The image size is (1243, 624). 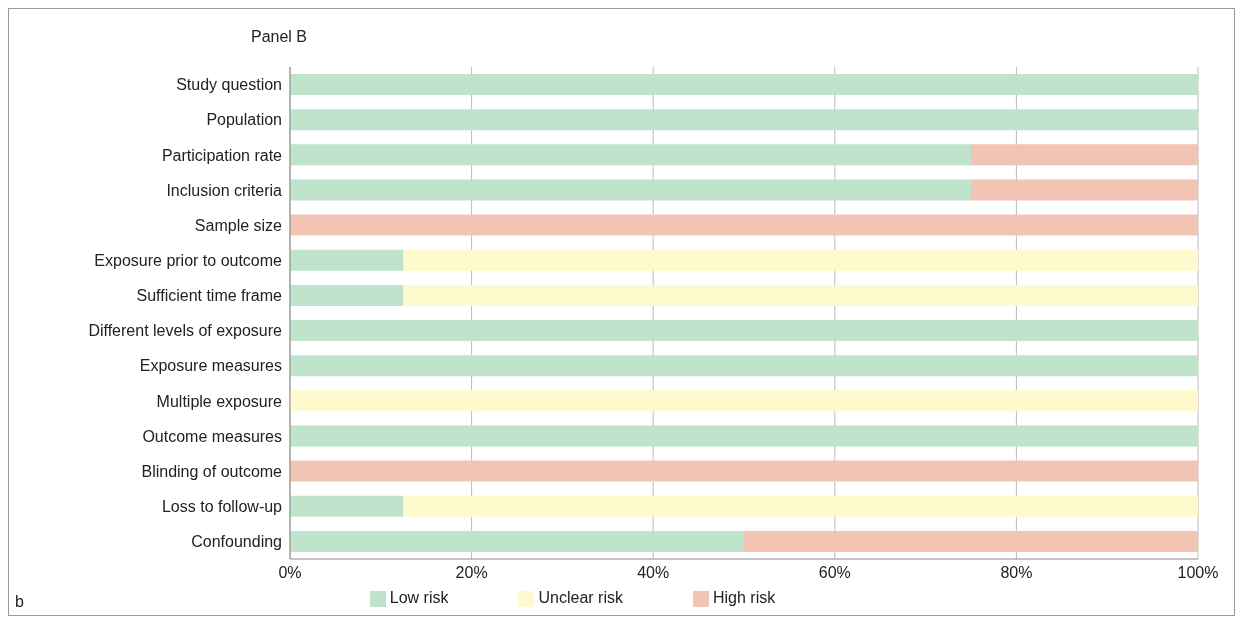 What do you see at coordinates (1016, 573) in the screenshot?
I see `x-tick-label: 80%` at bounding box center [1016, 573].